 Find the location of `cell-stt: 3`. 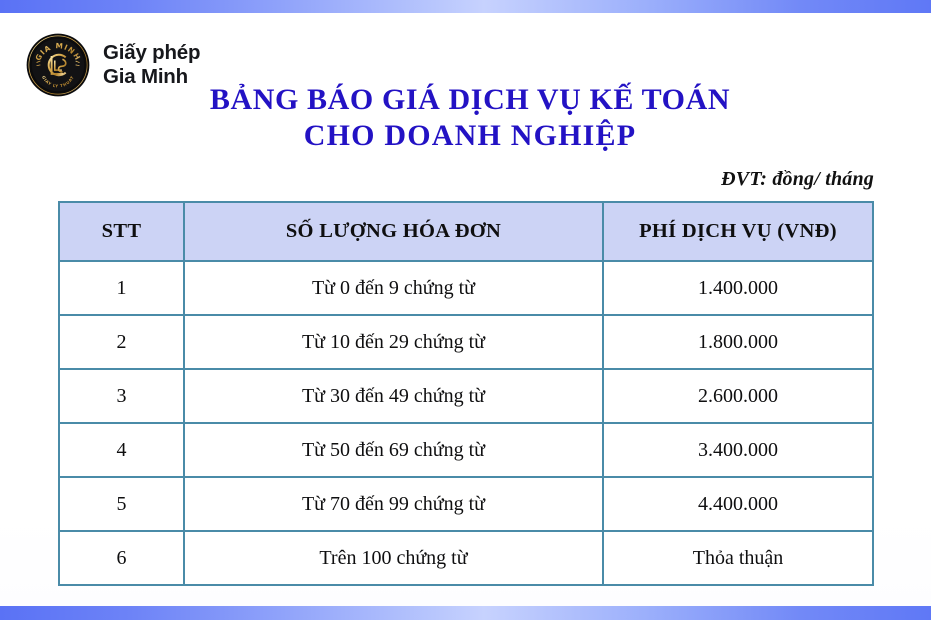

cell-stt: 3 is located at coordinates (121, 396).